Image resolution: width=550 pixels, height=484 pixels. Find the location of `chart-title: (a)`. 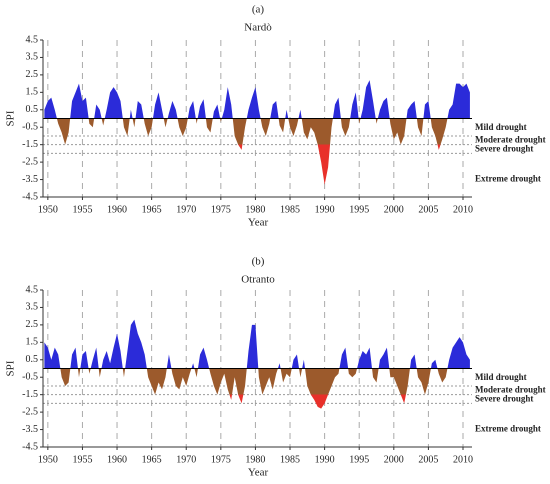

chart-title: (a) is located at coordinates (258, 10).